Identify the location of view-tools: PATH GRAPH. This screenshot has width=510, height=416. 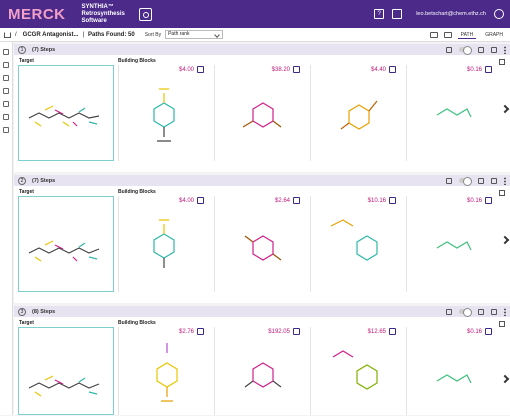
(467, 35).